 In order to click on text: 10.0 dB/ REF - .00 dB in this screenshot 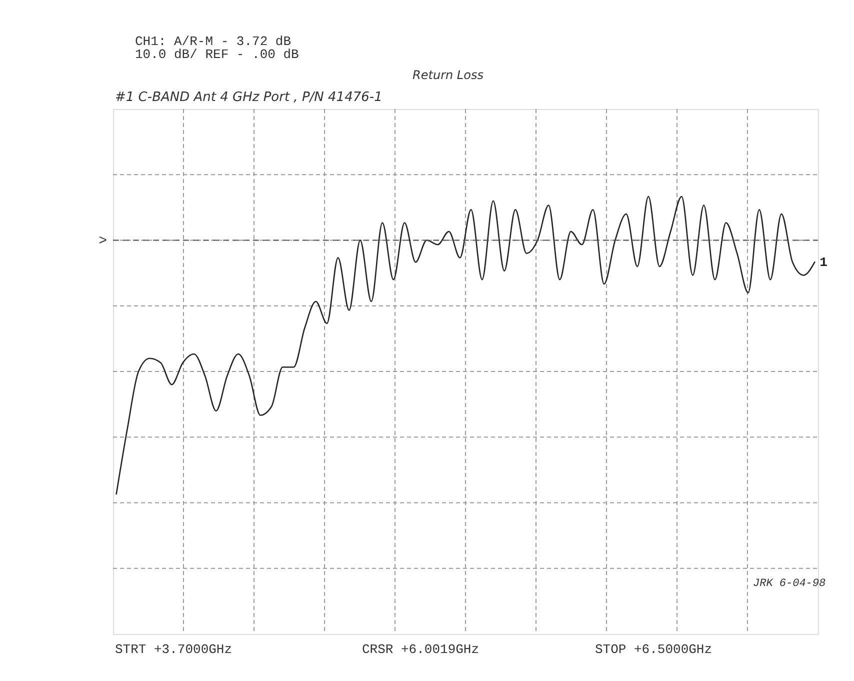, I will do `click(217, 54)`.